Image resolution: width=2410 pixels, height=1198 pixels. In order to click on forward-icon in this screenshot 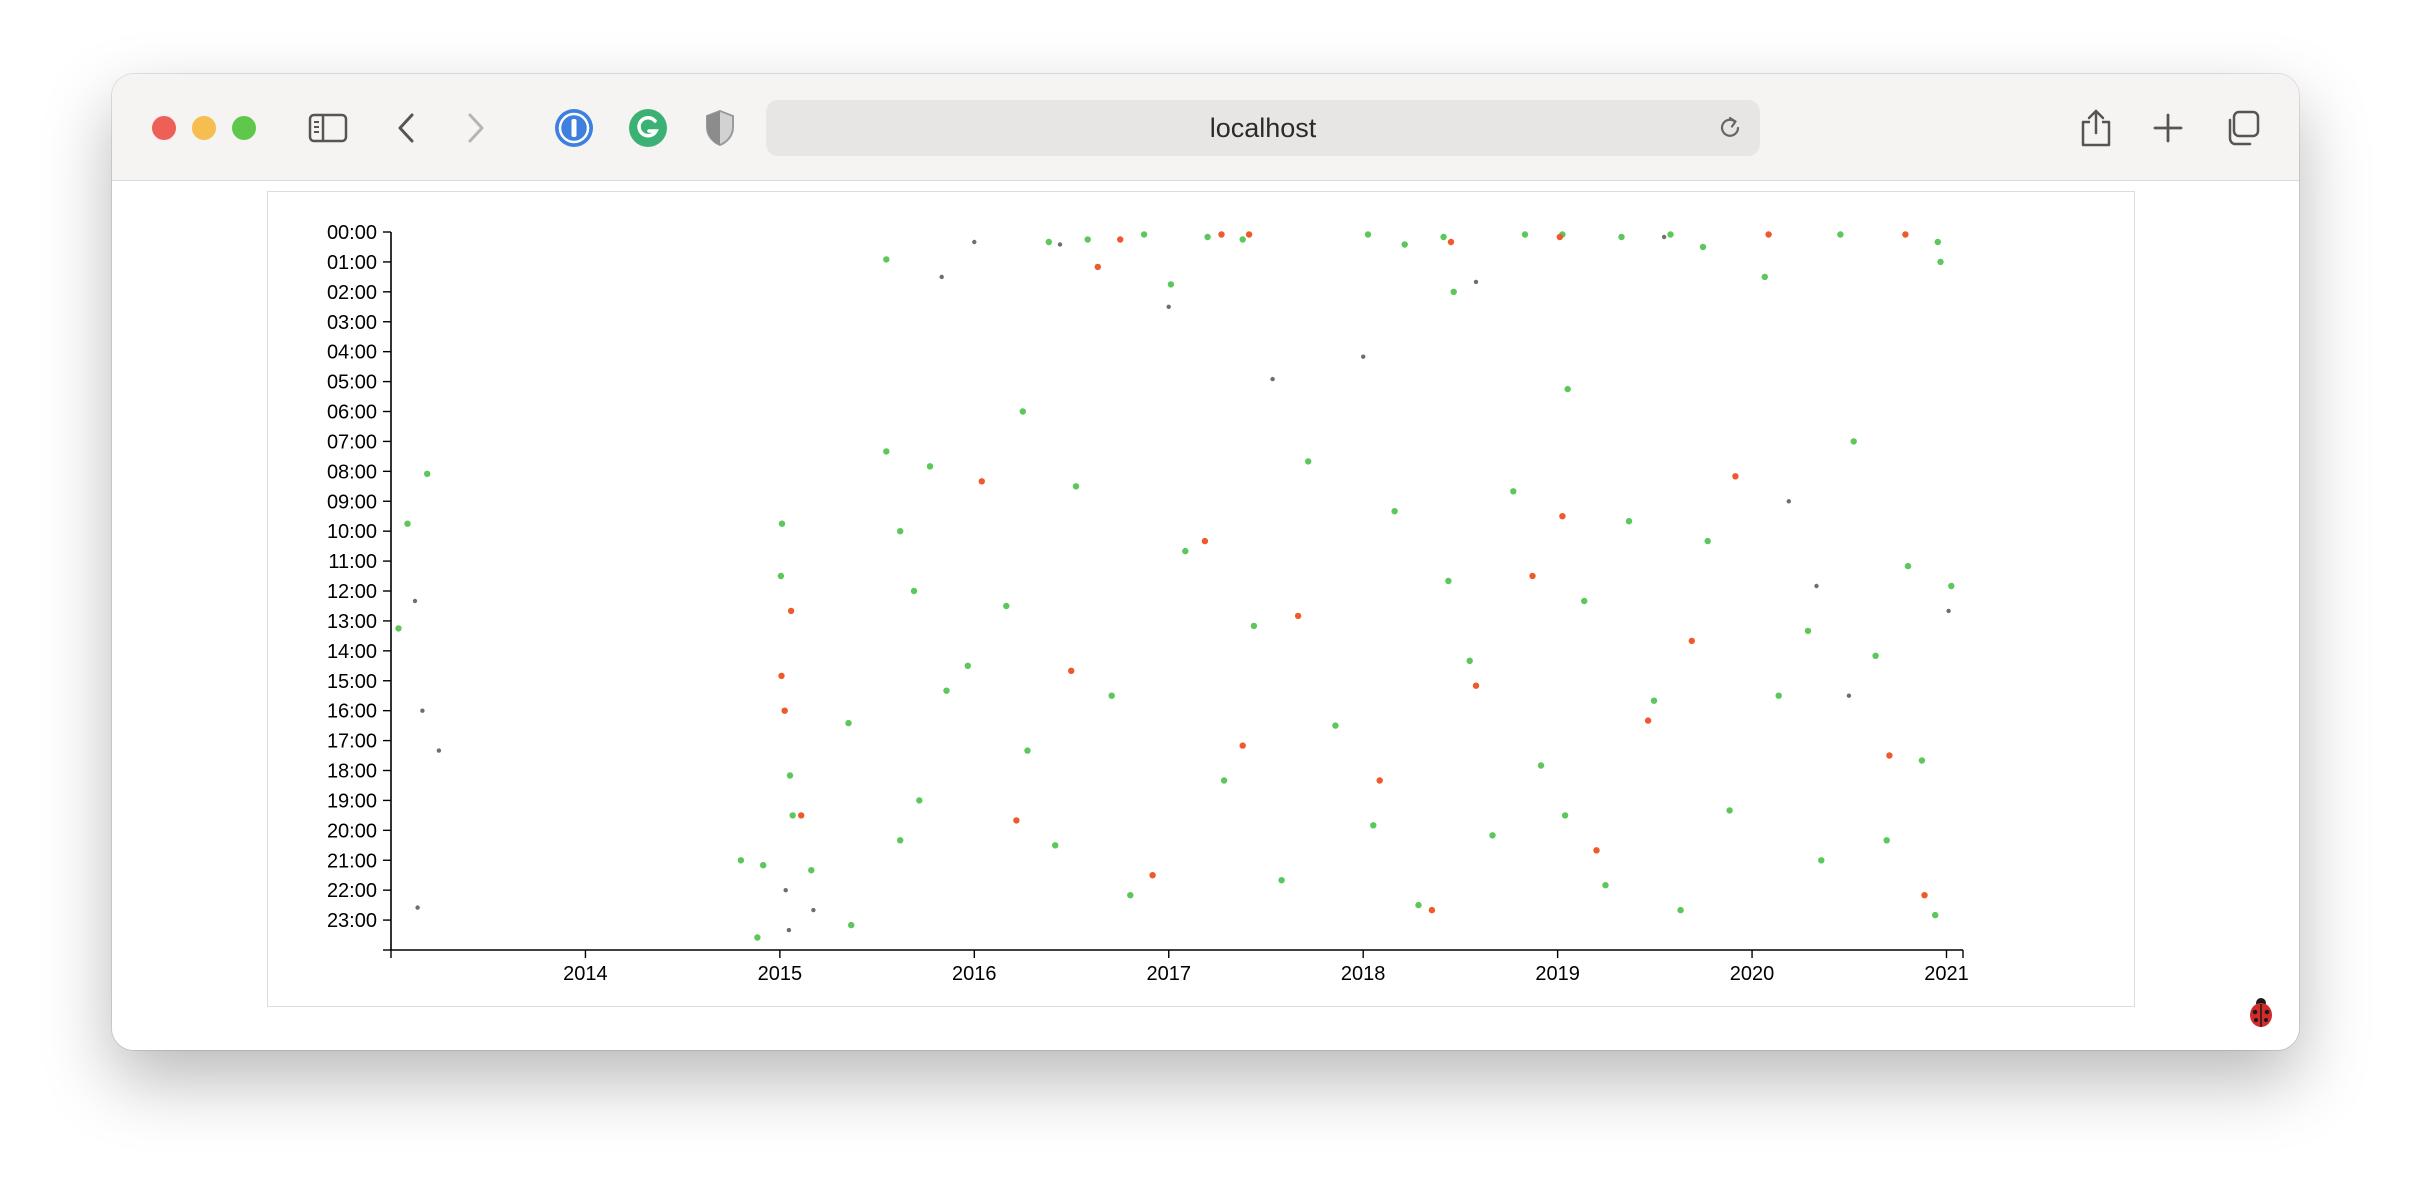, I will do `click(476, 128)`.